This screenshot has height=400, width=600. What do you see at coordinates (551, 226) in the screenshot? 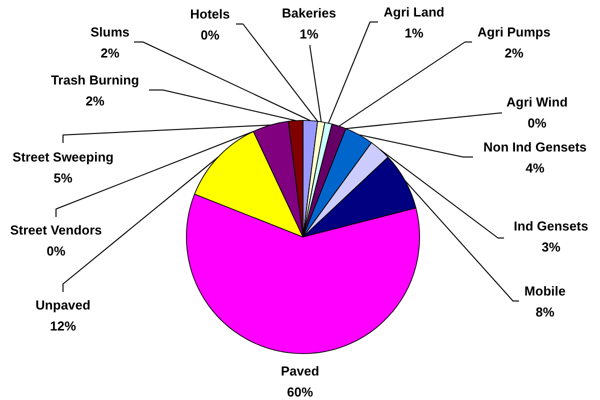
I see `slice-label: Ind Gensets` at bounding box center [551, 226].